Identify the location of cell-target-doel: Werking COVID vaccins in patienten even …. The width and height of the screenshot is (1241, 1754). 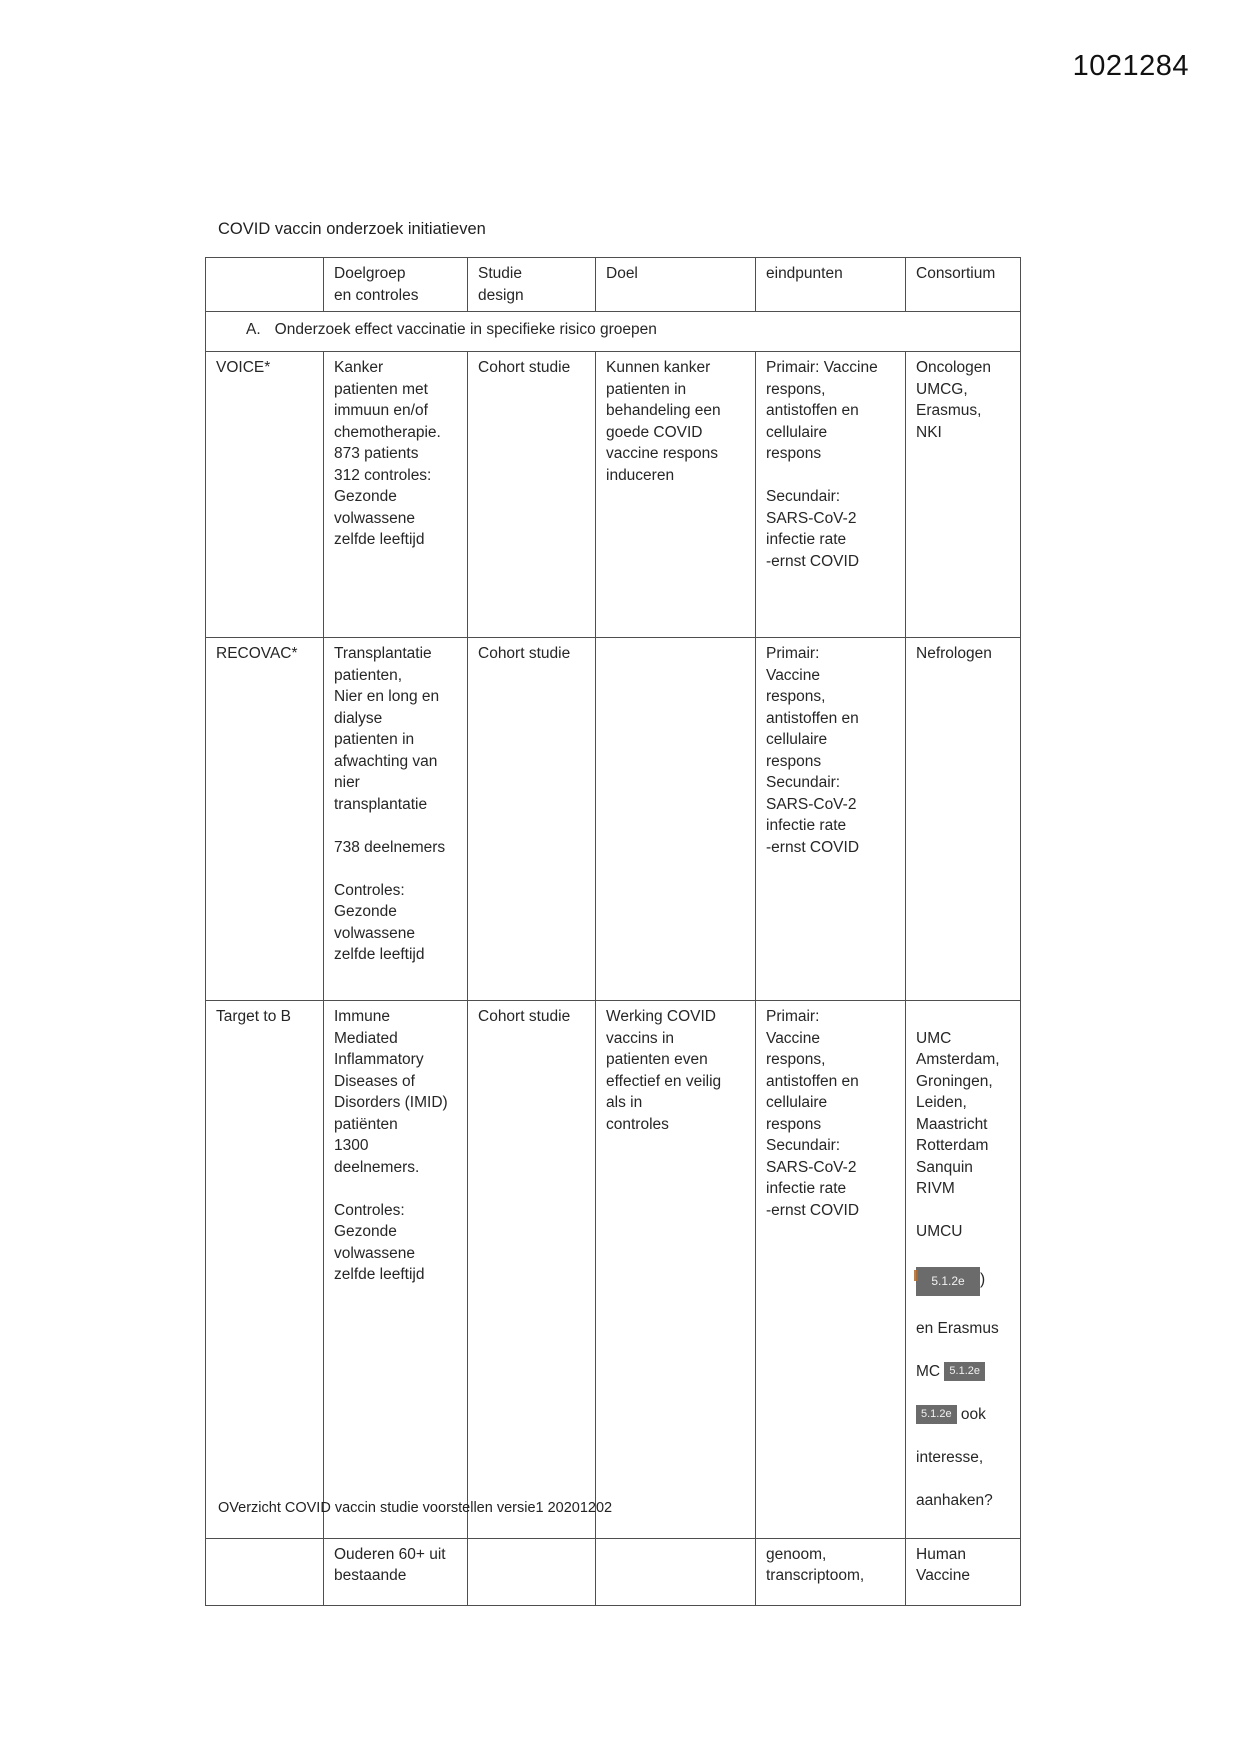
(675, 1269).